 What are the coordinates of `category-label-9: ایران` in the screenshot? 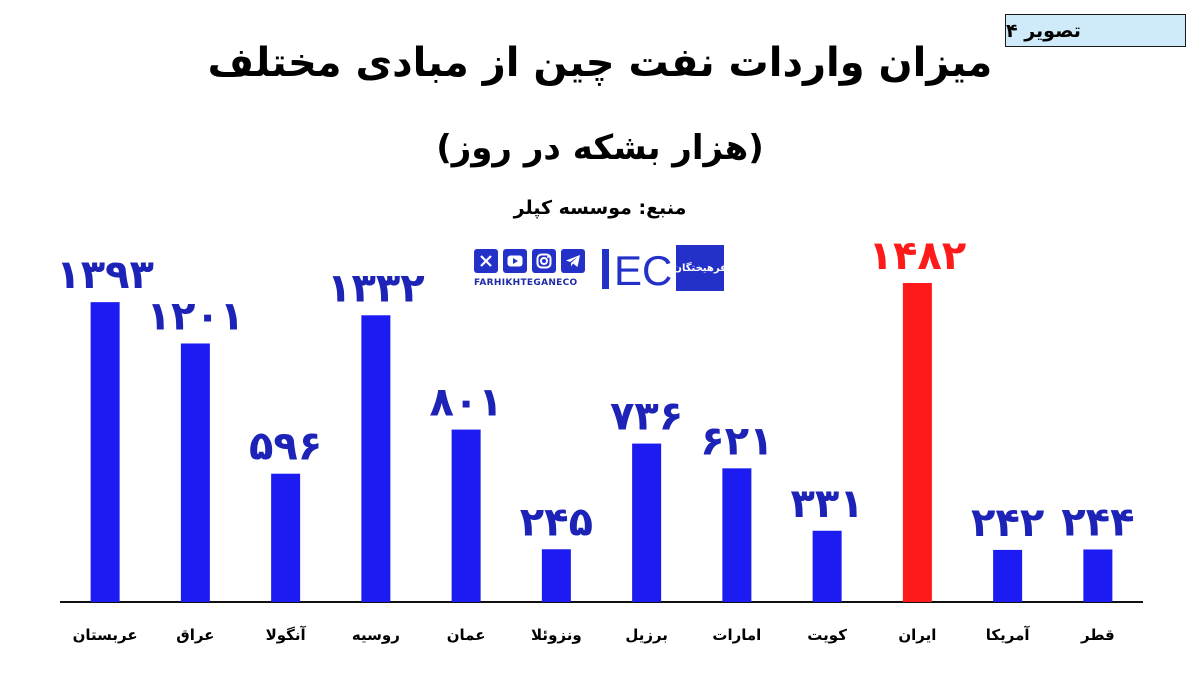 It's located at (917, 635).